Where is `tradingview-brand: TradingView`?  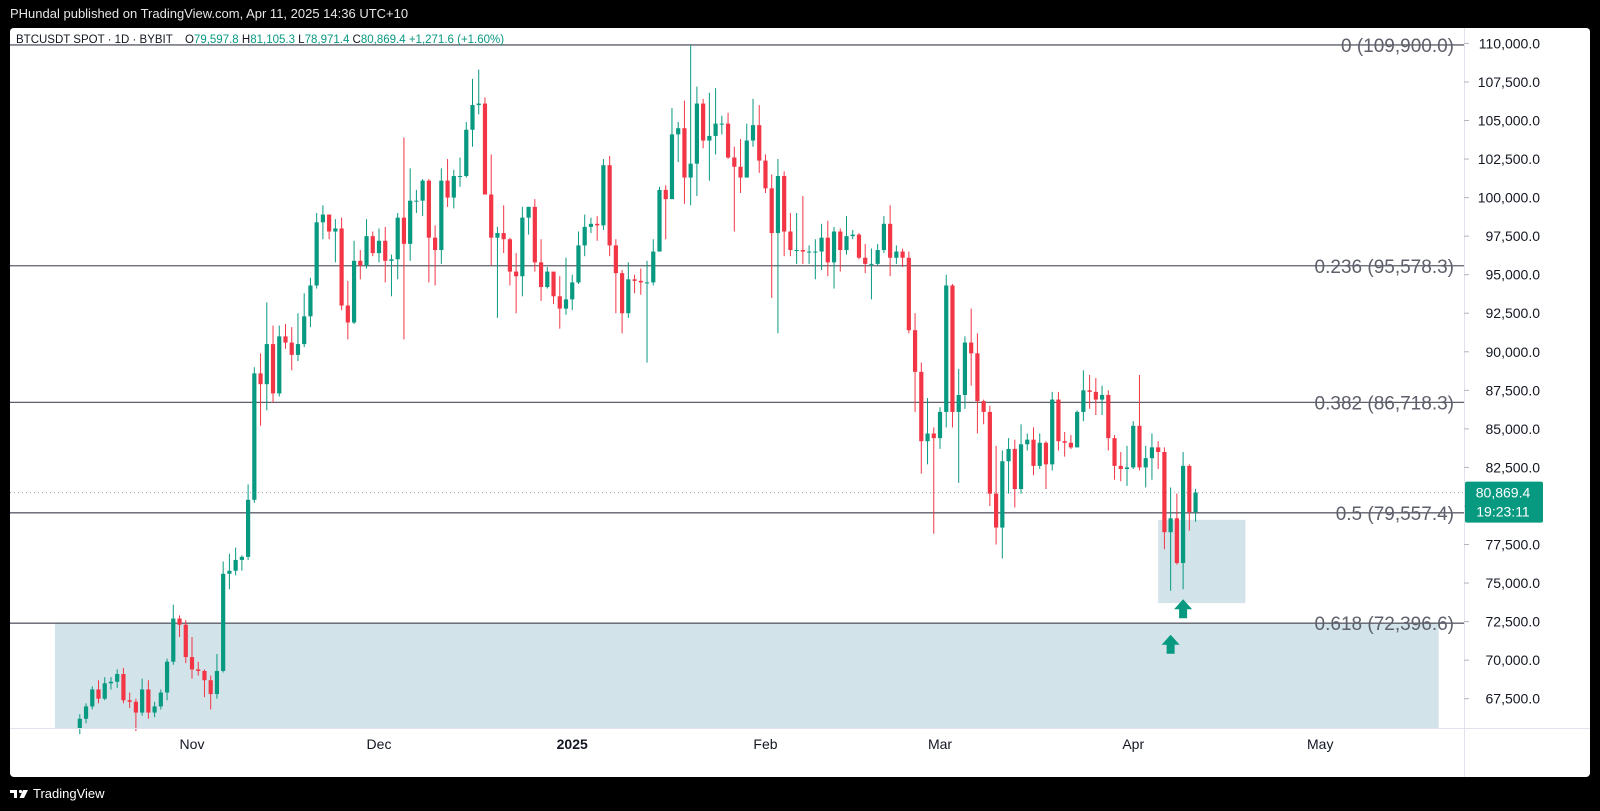 tradingview-brand: TradingView is located at coordinates (57, 793).